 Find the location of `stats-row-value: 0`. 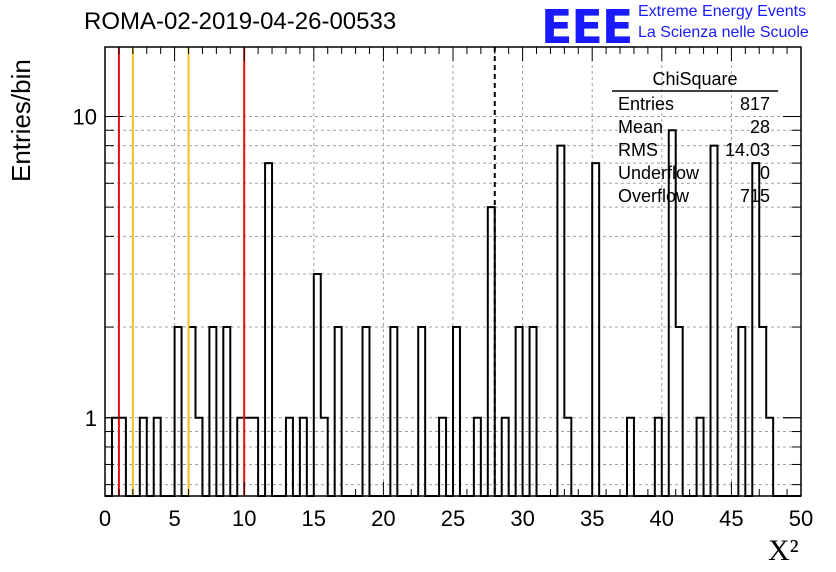

stats-row-value: 0 is located at coordinates (765, 173).